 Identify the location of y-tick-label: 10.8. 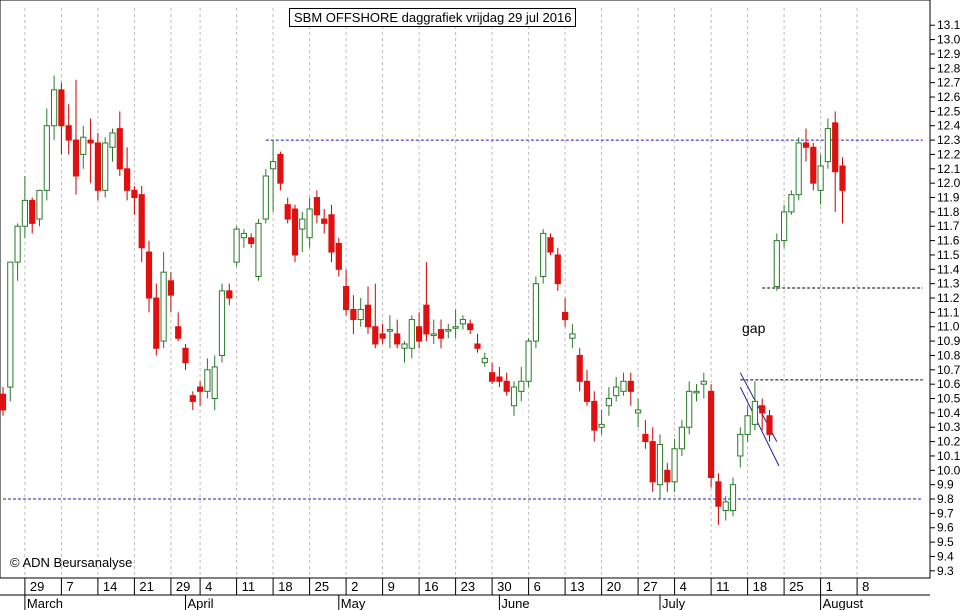
(949, 355).